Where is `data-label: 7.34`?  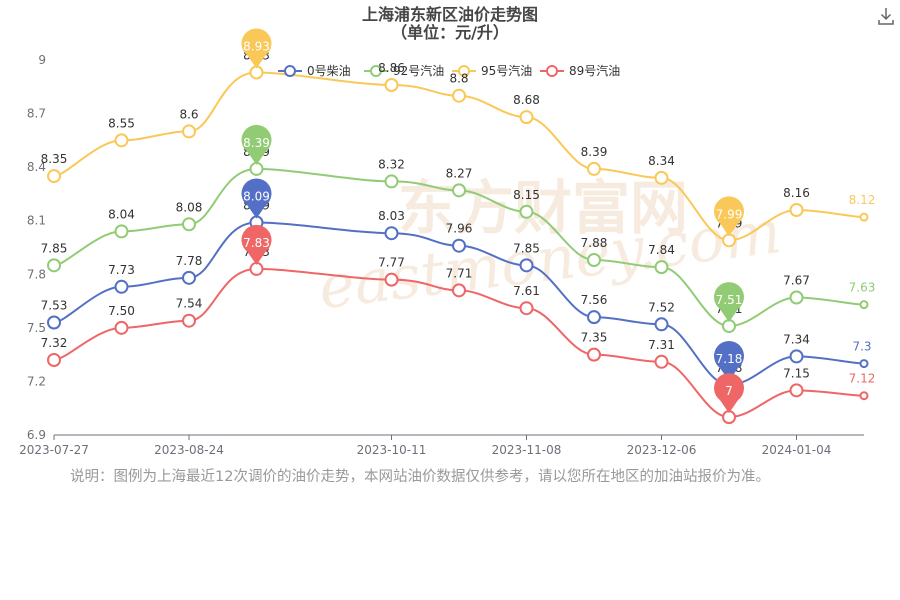
data-label: 7.34 is located at coordinates (796, 339).